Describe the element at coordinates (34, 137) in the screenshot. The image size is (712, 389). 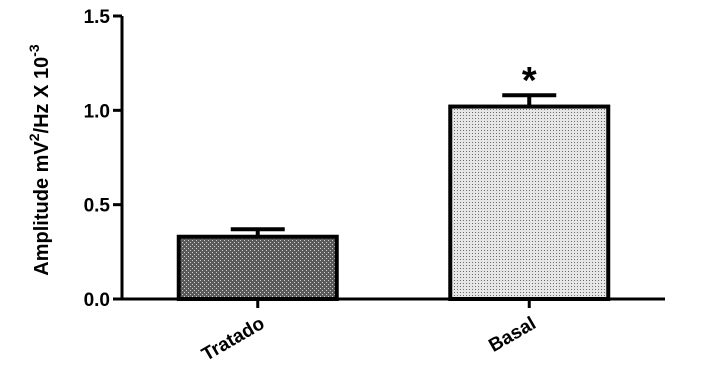
I see `y-axis-title-exp1: 2` at that location.